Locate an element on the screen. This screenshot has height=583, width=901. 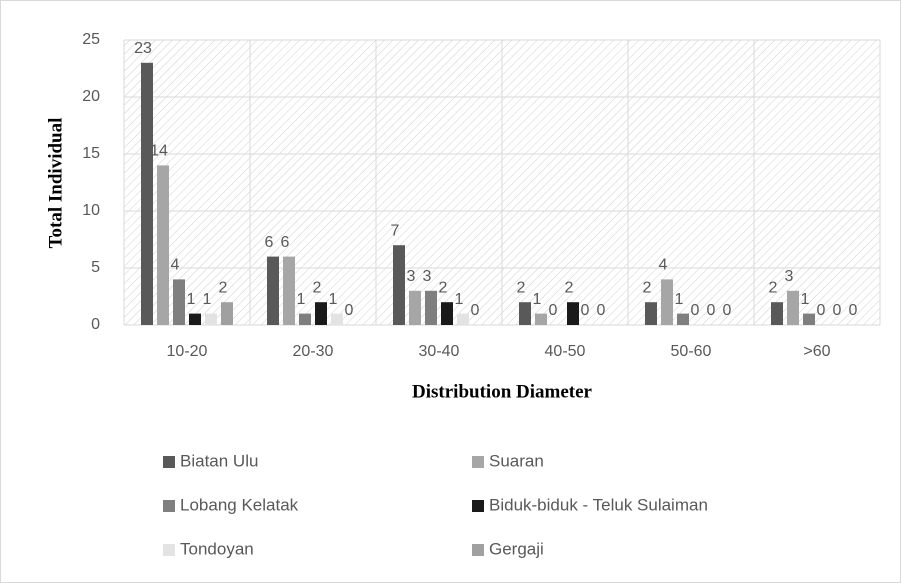
value-label: 7 is located at coordinates (395, 230).